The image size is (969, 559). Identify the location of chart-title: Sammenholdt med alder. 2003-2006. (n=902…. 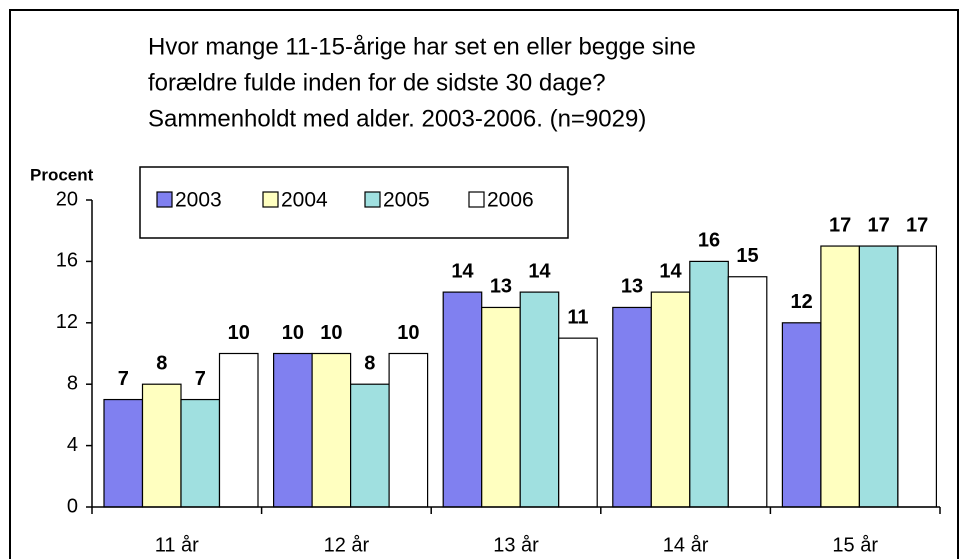
(397, 118).